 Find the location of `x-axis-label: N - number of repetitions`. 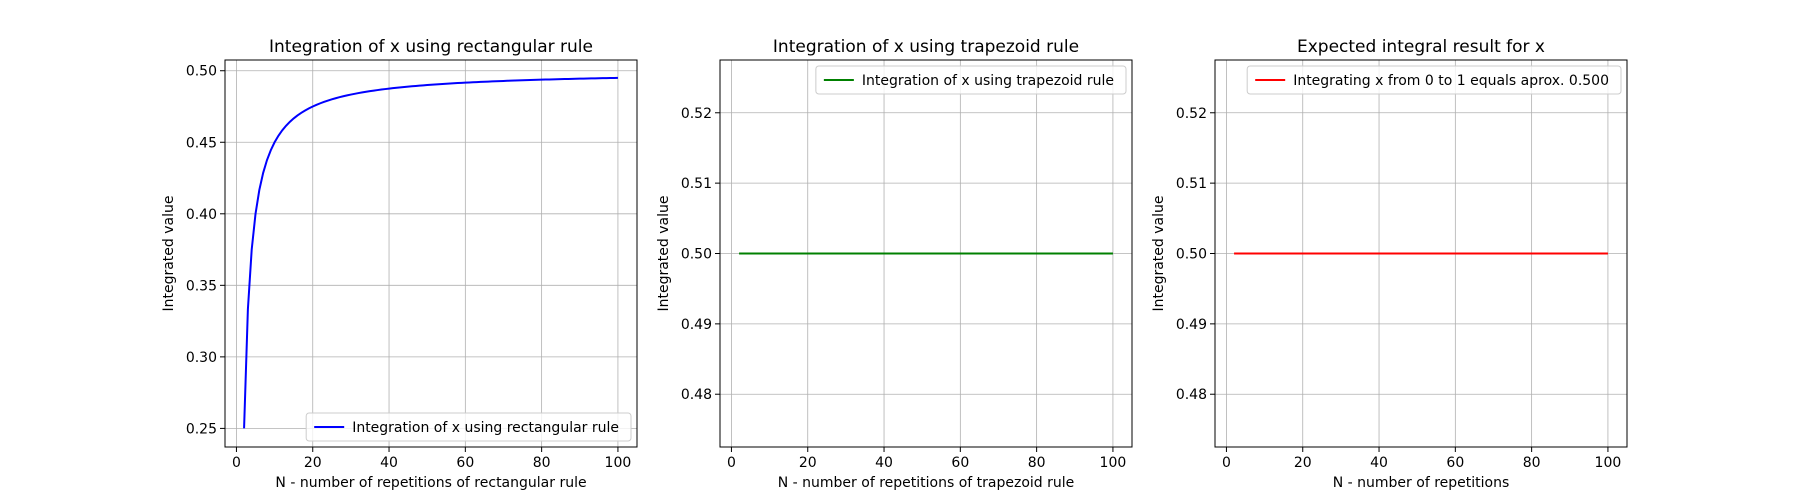

x-axis-label: N - number of repetitions is located at coordinates (1421, 483).